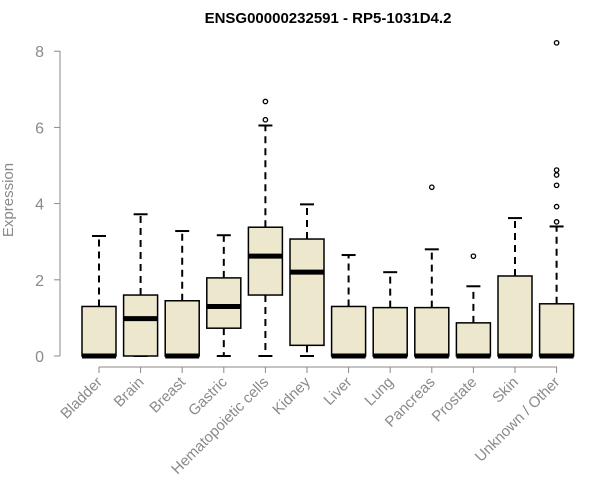 The image size is (600, 500). Describe the element at coordinates (337, 391) in the screenshot. I see `x-tick-label: Liver` at that location.